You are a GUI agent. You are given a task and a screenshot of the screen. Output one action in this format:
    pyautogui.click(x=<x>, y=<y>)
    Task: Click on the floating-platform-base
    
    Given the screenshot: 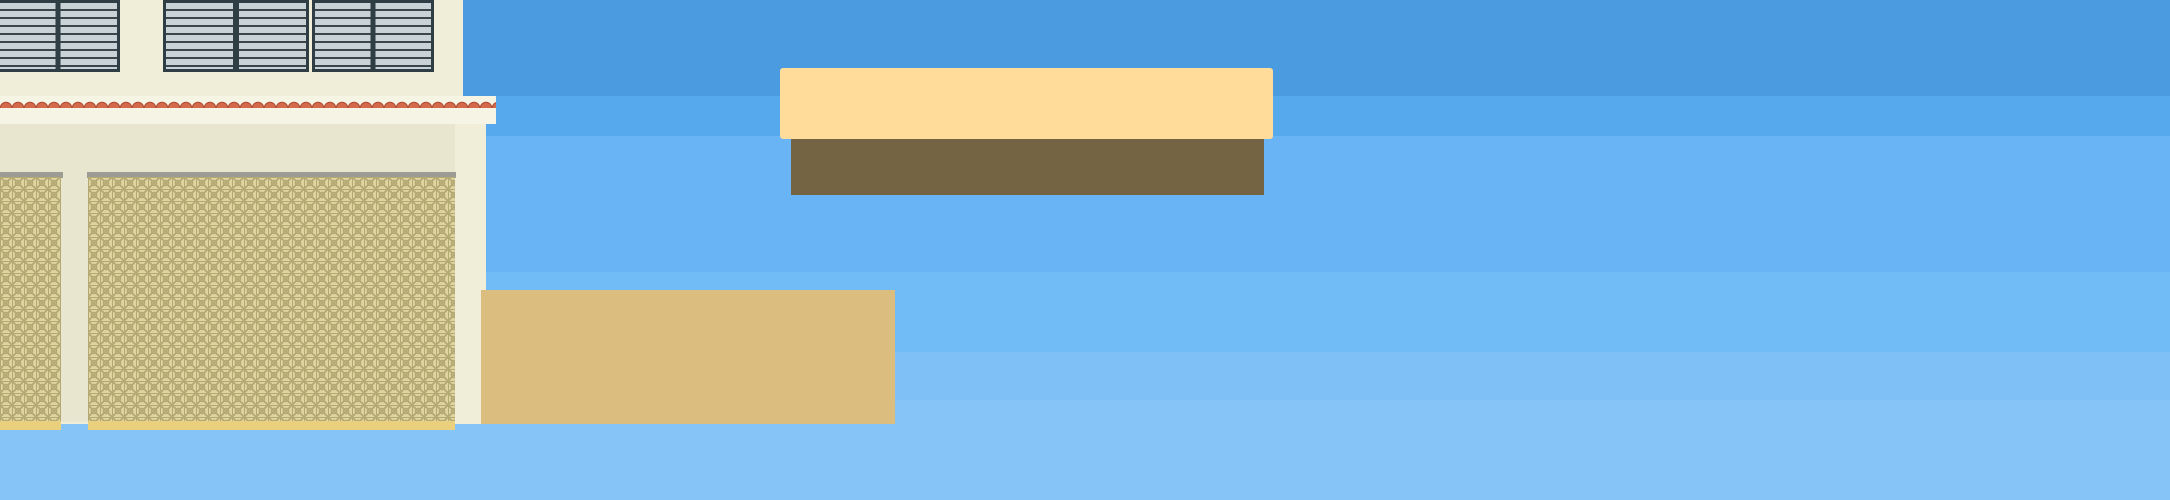 What is the action you would take?
    pyautogui.click(x=1027, y=167)
    